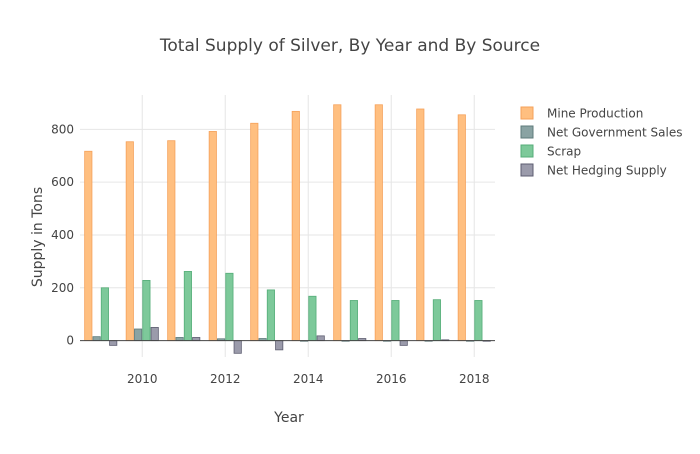  What do you see at coordinates (62, 288) in the screenshot?
I see `y-tick-label: 200` at bounding box center [62, 288].